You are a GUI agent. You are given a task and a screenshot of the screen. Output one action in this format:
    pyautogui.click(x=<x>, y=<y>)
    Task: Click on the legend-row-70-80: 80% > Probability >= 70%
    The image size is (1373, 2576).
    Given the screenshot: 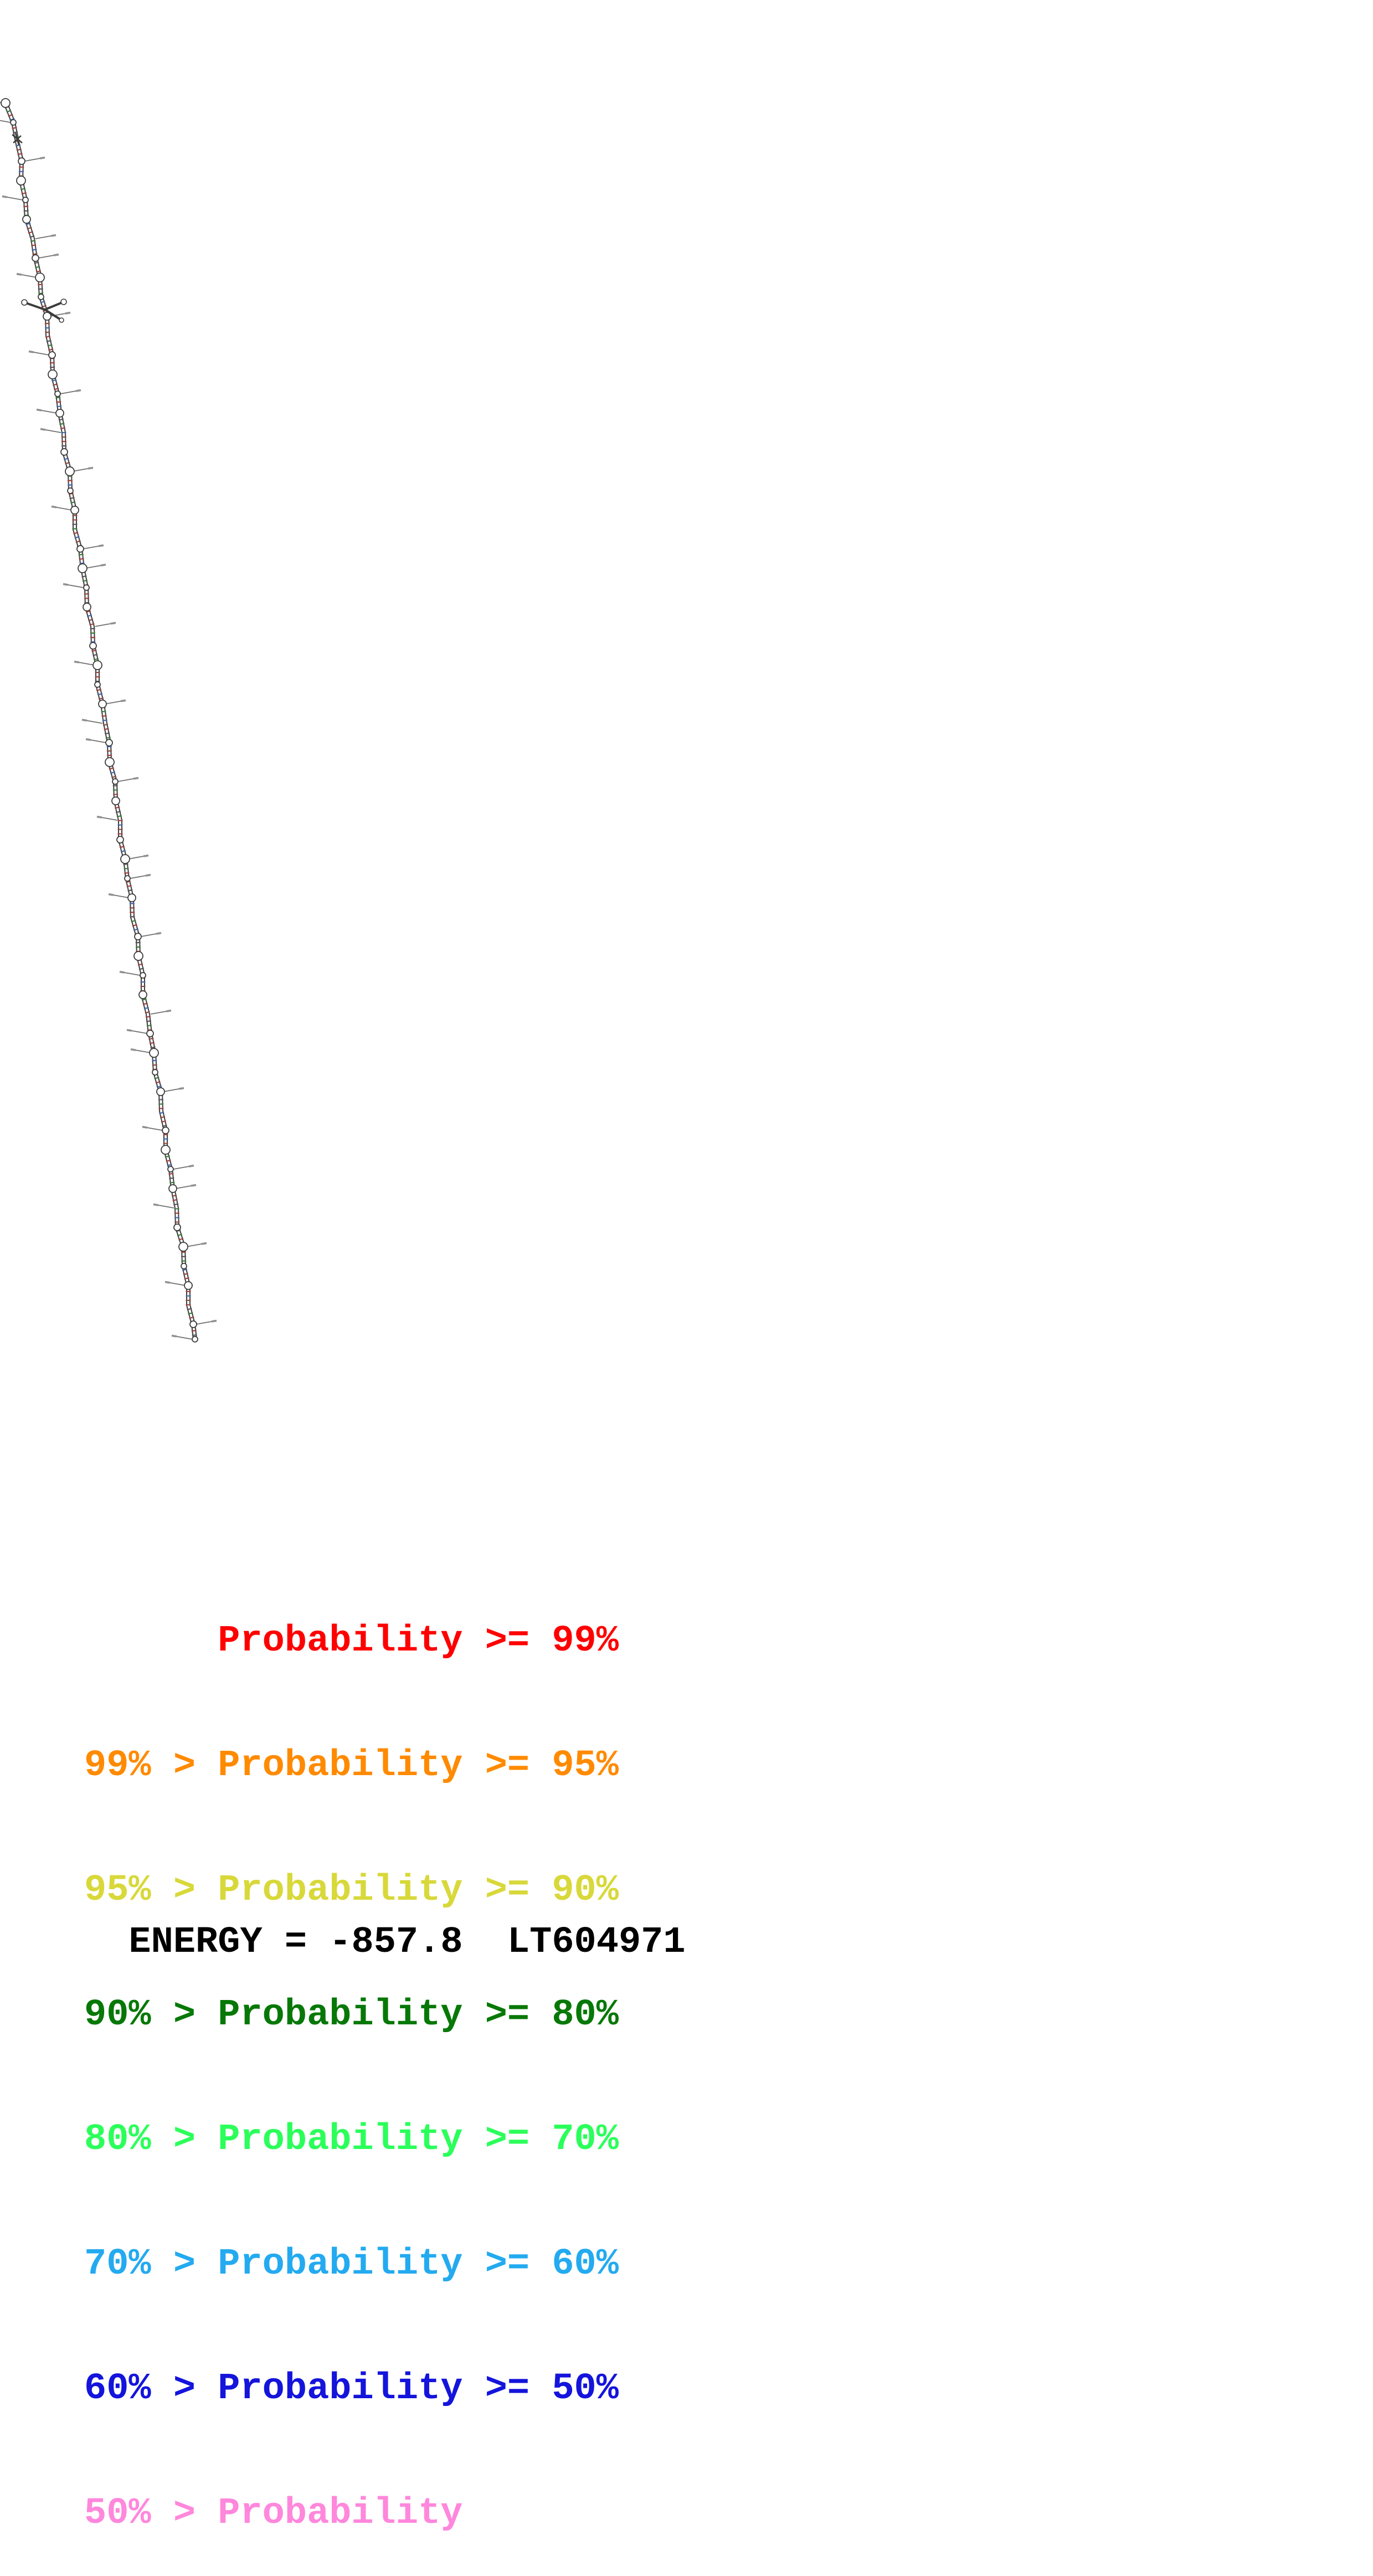 What is the action you would take?
    pyautogui.click(x=351, y=2140)
    